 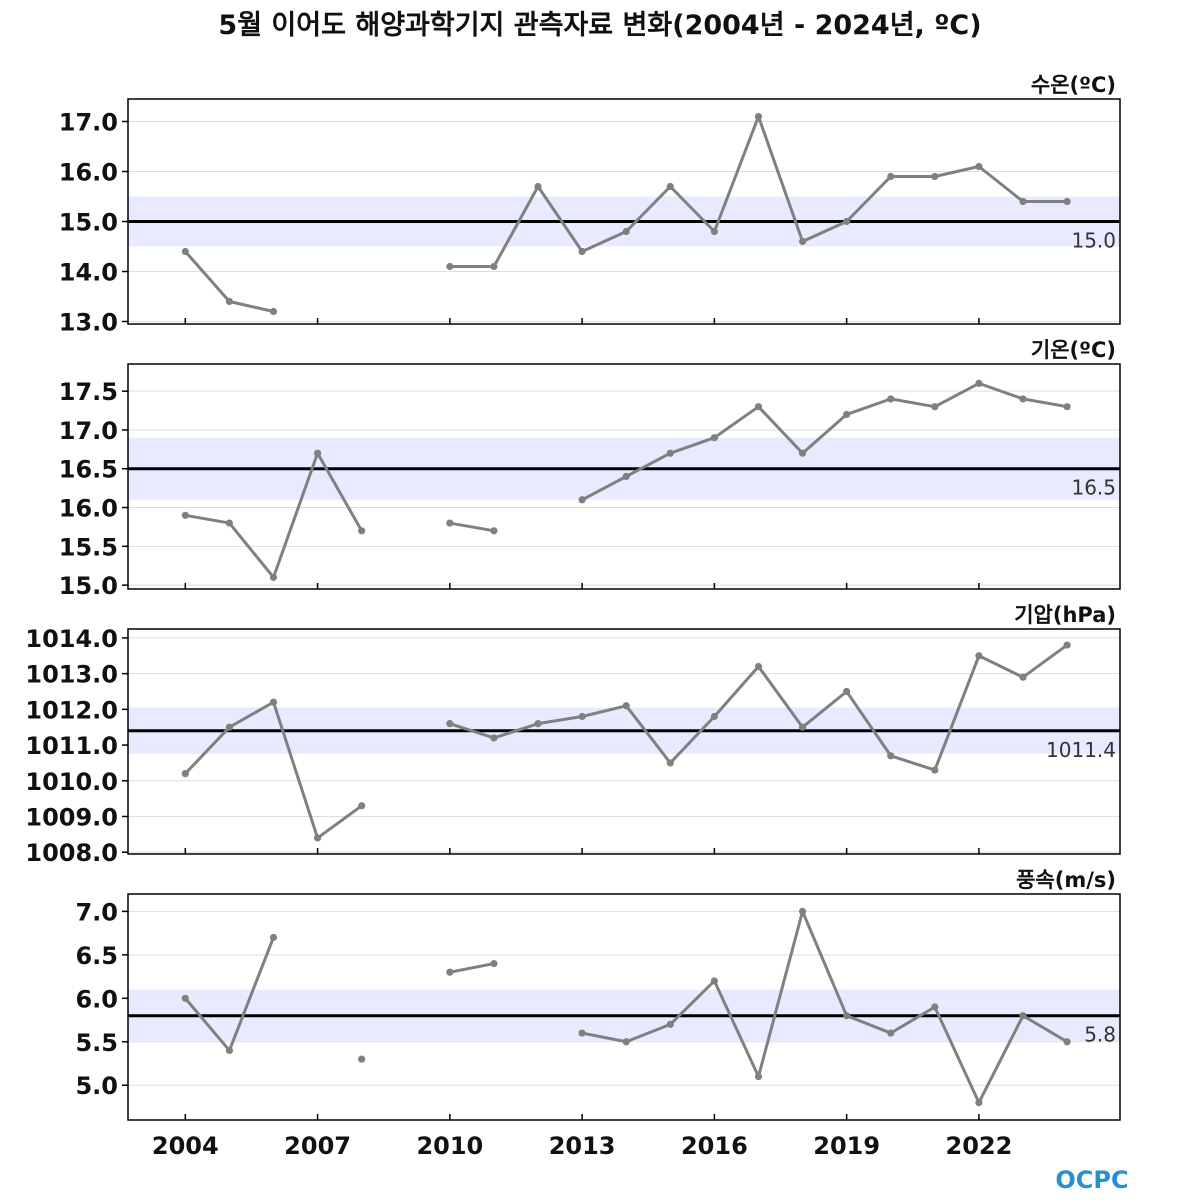 I want to click on y-tick-label: 6.0, so click(x=96, y=999).